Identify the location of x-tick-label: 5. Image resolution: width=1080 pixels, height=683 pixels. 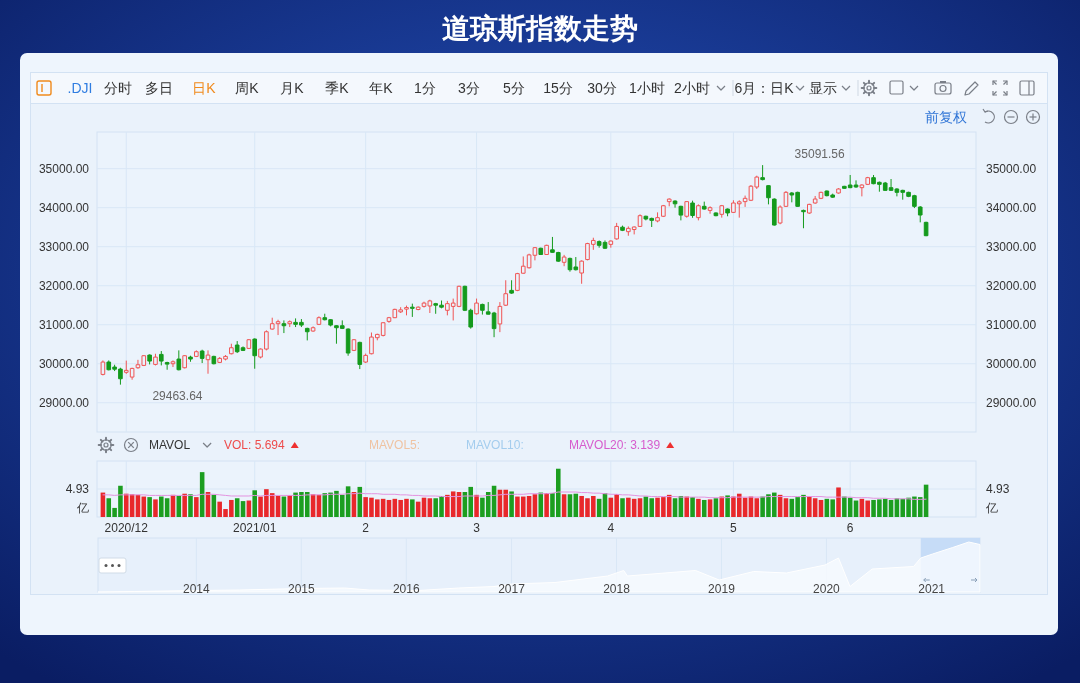
(734, 528).